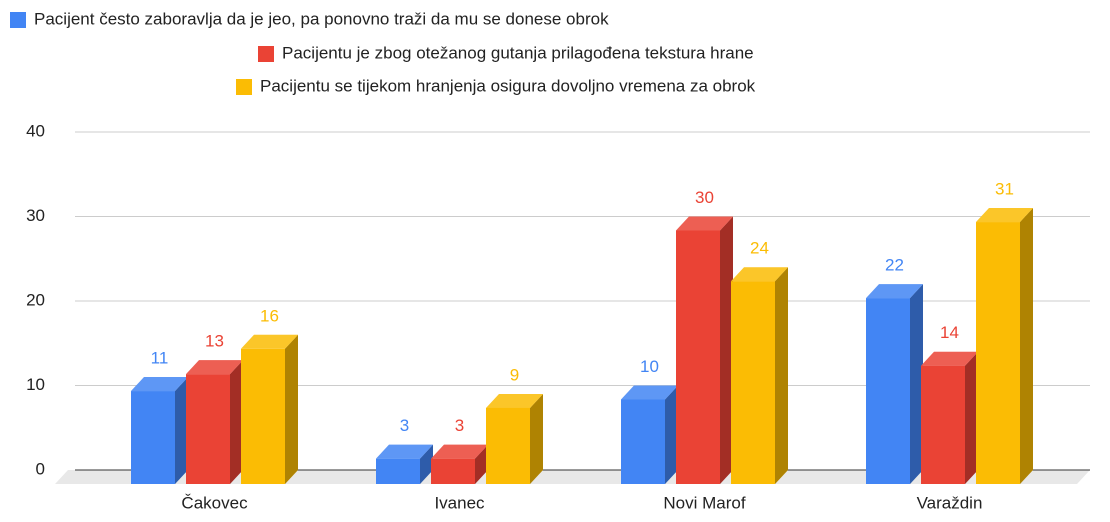  What do you see at coordinates (514, 374) in the screenshot?
I see `value-label: 9` at bounding box center [514, 374].